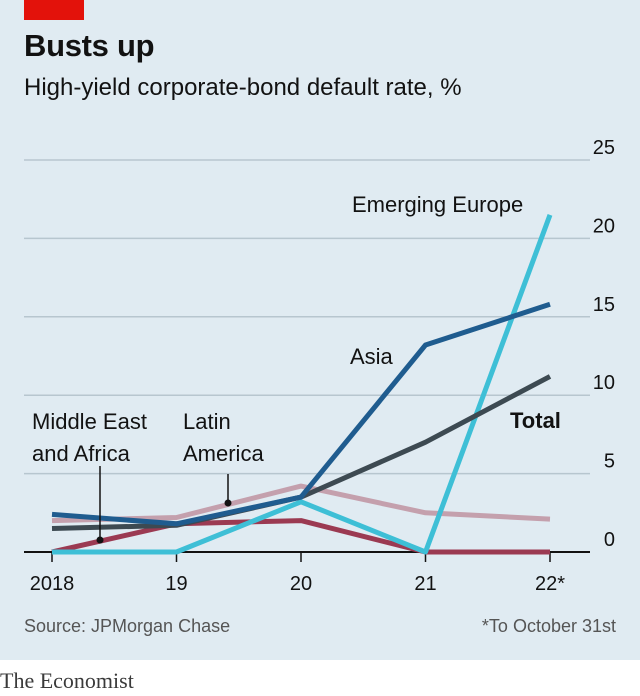  What do you see at coordinates (604, 344) in the screenshot?
I see `y-axis-ticks: 0 5 10 15 20 25` at bounding box center [604, 344].